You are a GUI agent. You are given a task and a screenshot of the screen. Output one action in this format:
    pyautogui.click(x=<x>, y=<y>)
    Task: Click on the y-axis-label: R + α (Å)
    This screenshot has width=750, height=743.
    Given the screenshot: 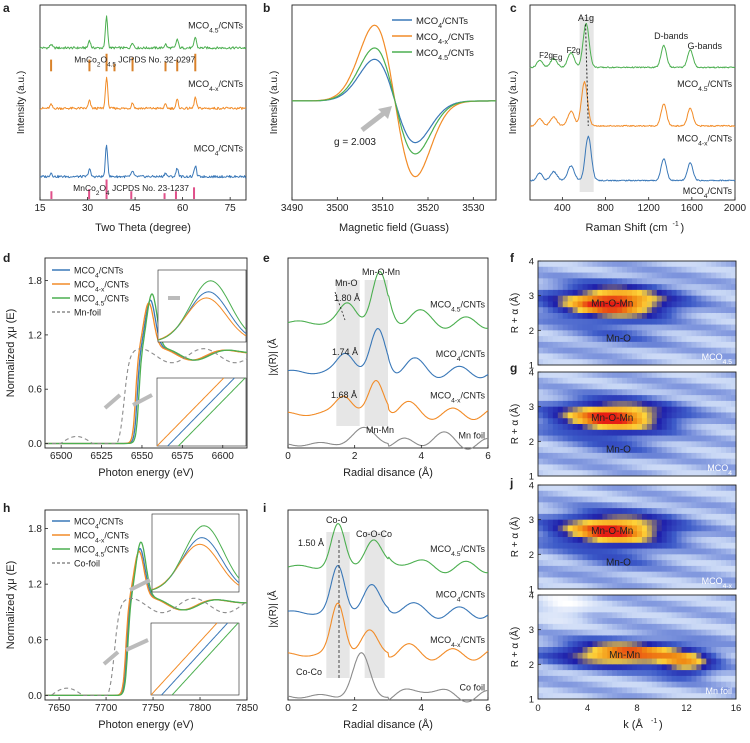 What is the action you would take?
    pyautogui.click(x=514, y=537)
    